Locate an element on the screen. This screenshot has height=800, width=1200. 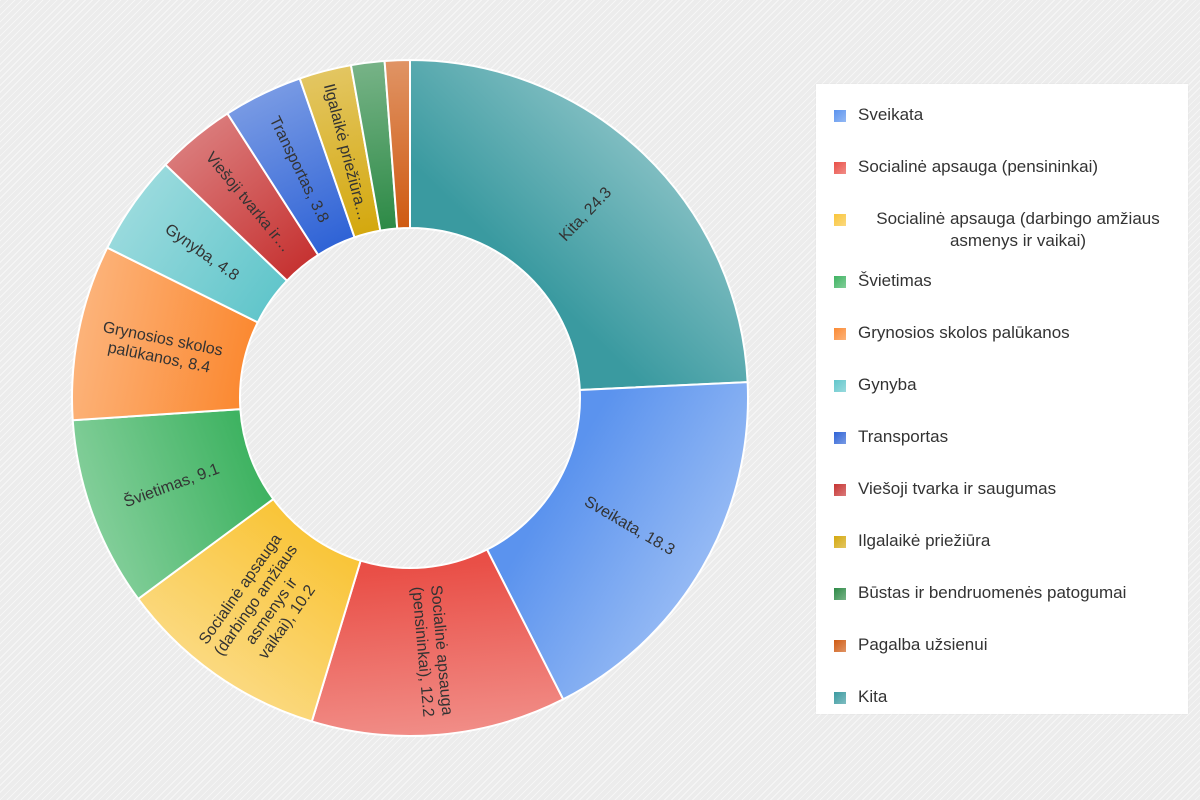
legend-item-svietimas: Švietimas is located at coordinates (1006, 296).